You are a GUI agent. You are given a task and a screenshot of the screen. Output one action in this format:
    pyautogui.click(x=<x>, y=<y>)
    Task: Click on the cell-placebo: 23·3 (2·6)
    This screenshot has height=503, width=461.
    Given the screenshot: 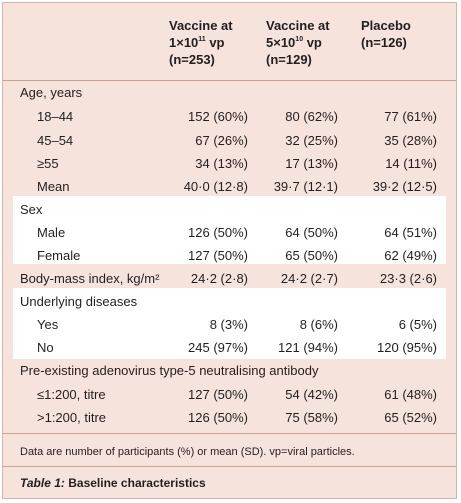 What is the action you would take?
    pyautogui.click(x=408, y=278)
    